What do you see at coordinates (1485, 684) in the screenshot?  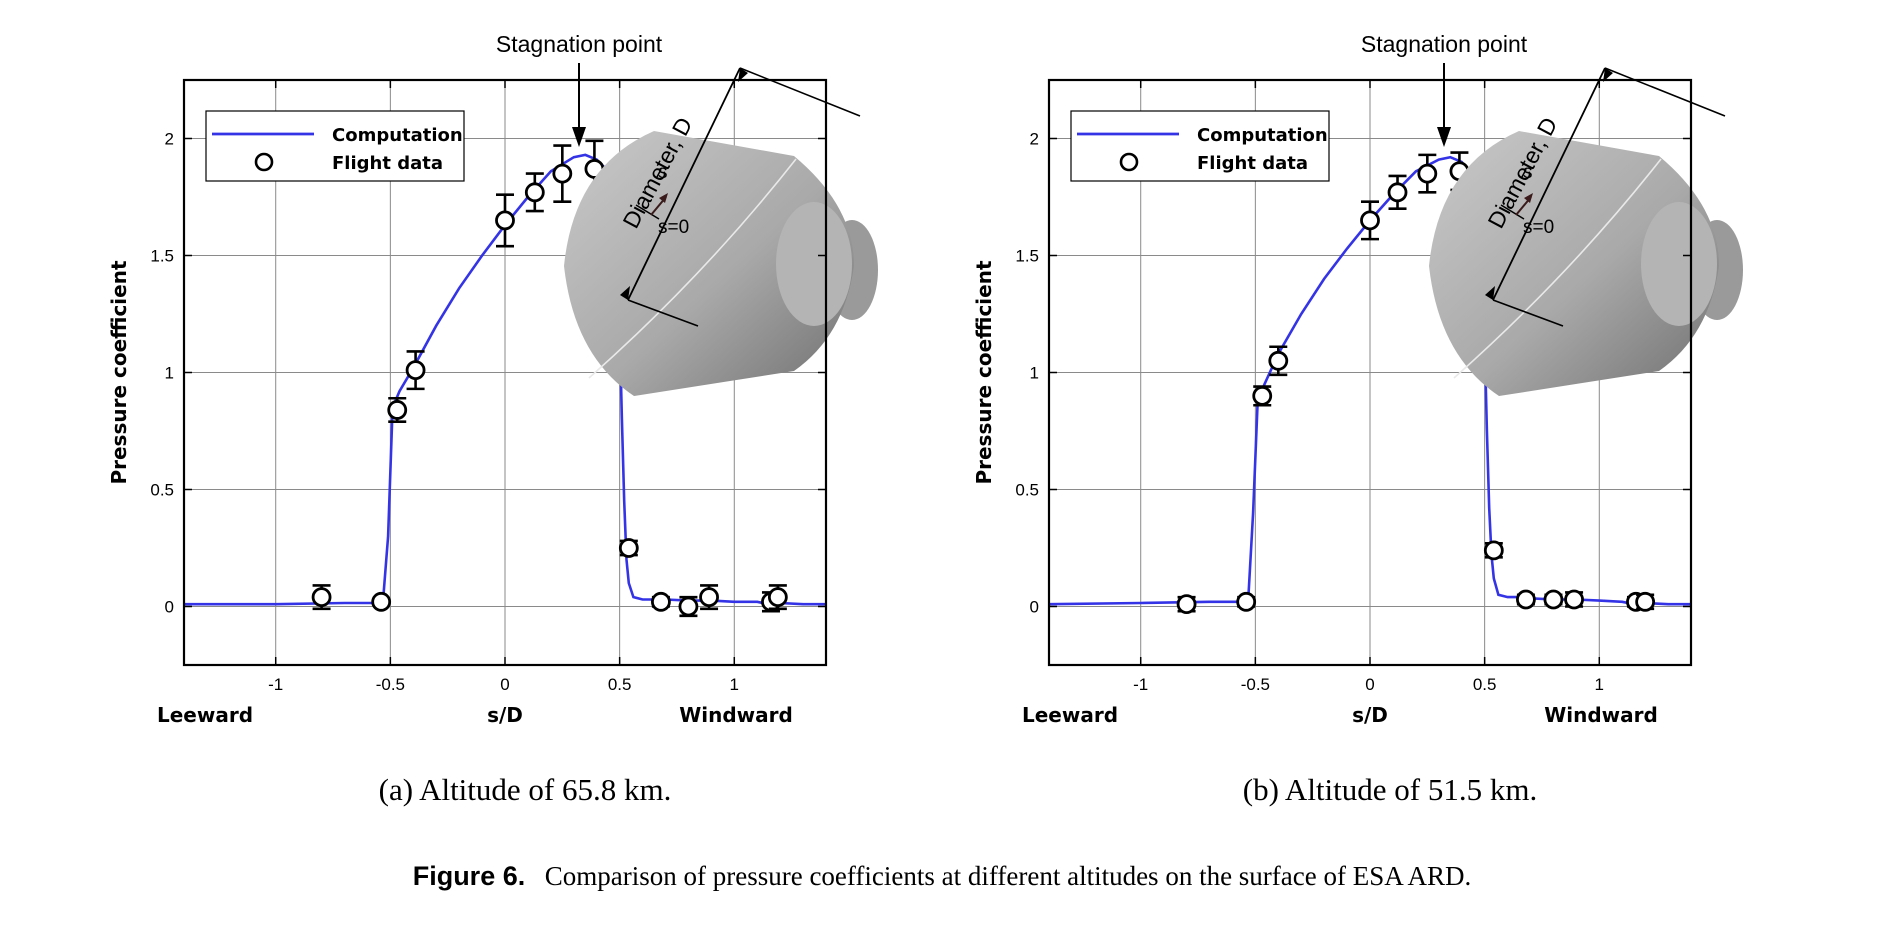 I see `x-tick-label: 0.5` at bounding box center [1485, 684].